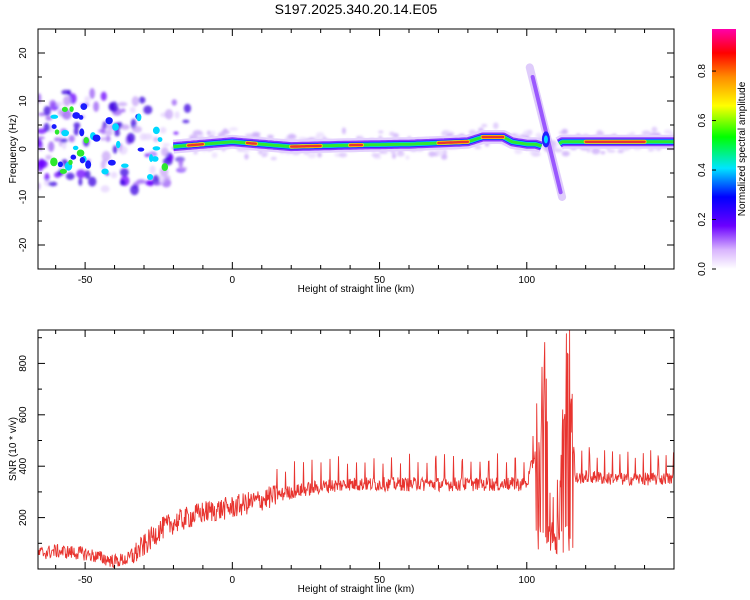  I want to click on spectrogram-xlabel: Height of straight line (km), so click(356, 289).